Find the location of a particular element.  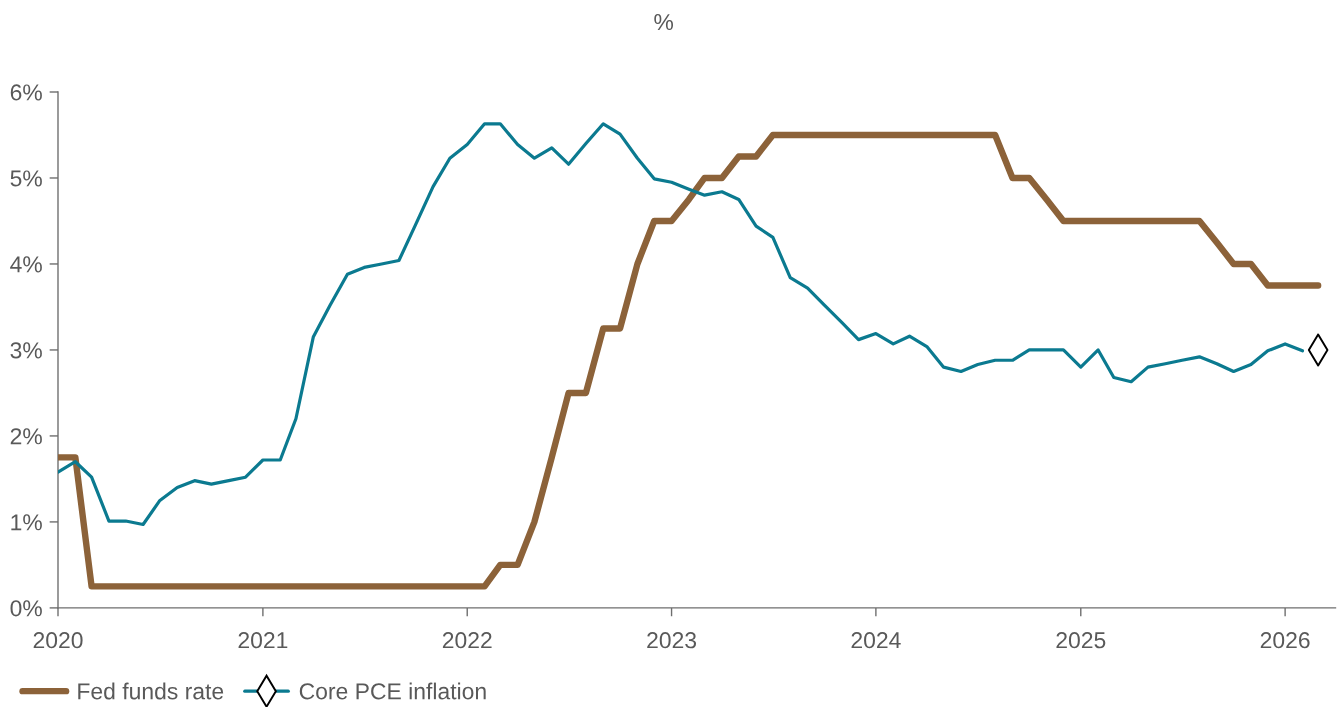

y-tick-label: 2% is located at coordinates (26, 436).